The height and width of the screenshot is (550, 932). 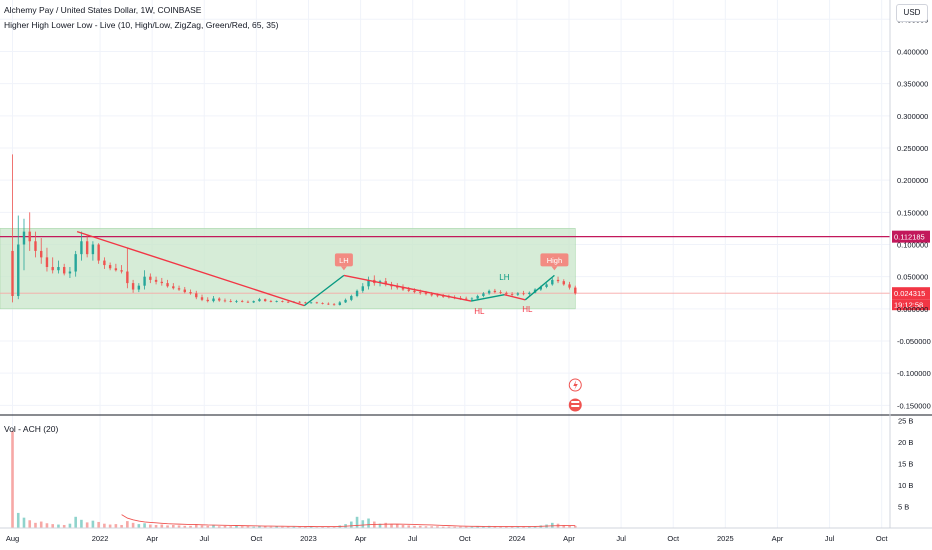 I want to click on event-icons, so click(x=575, y=395).